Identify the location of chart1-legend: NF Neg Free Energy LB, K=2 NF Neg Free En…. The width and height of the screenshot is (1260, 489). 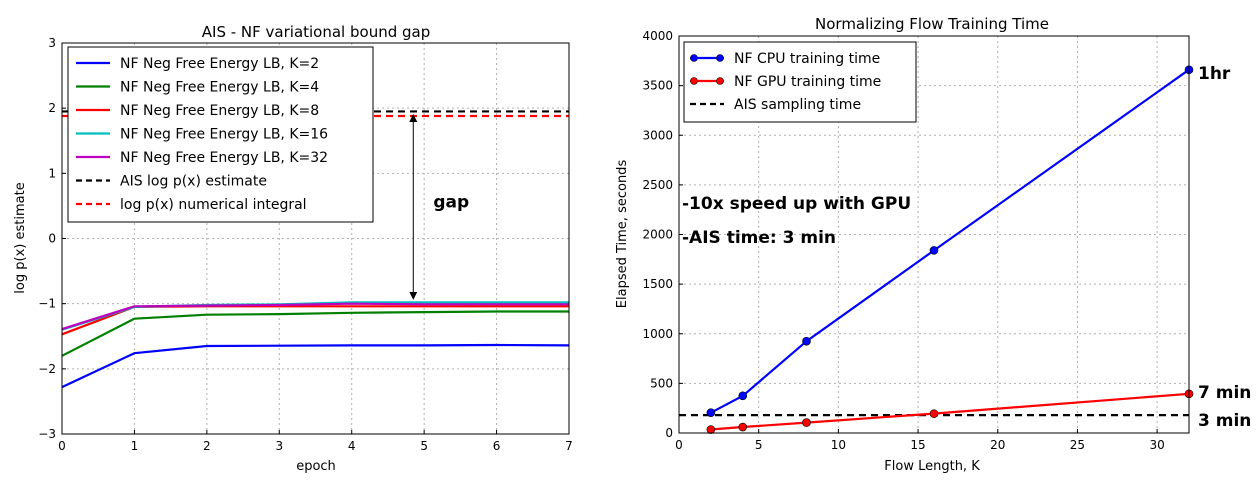
(220, 134).